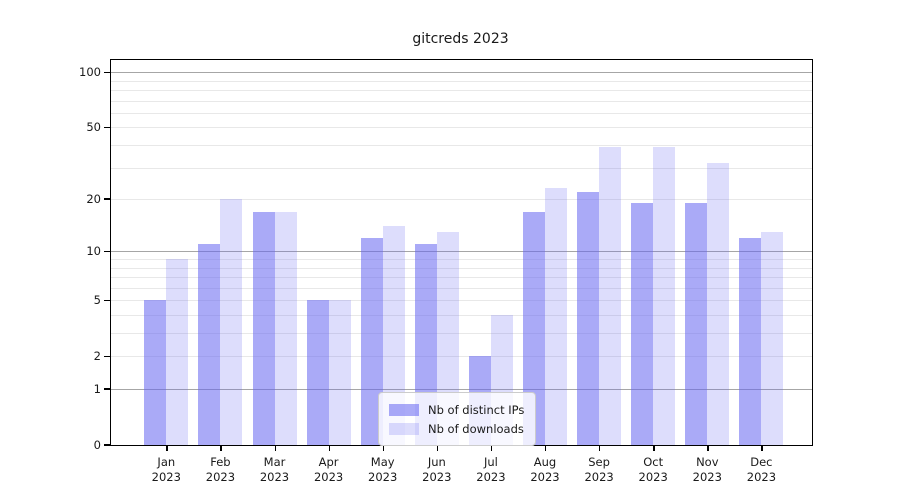 This screenshot has width=900, height=500. Describe the element at coordinates (93, 251) in the screenshot. I see `y-tick-label-10: 10` at that location.